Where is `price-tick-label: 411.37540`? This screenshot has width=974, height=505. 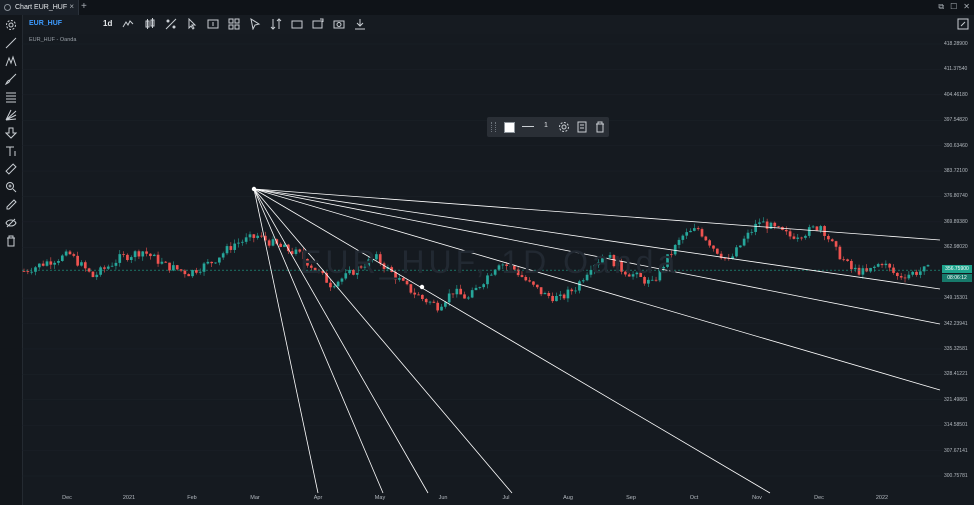 price-tick-label: 411.37540 is located at coordinates (956, 69).